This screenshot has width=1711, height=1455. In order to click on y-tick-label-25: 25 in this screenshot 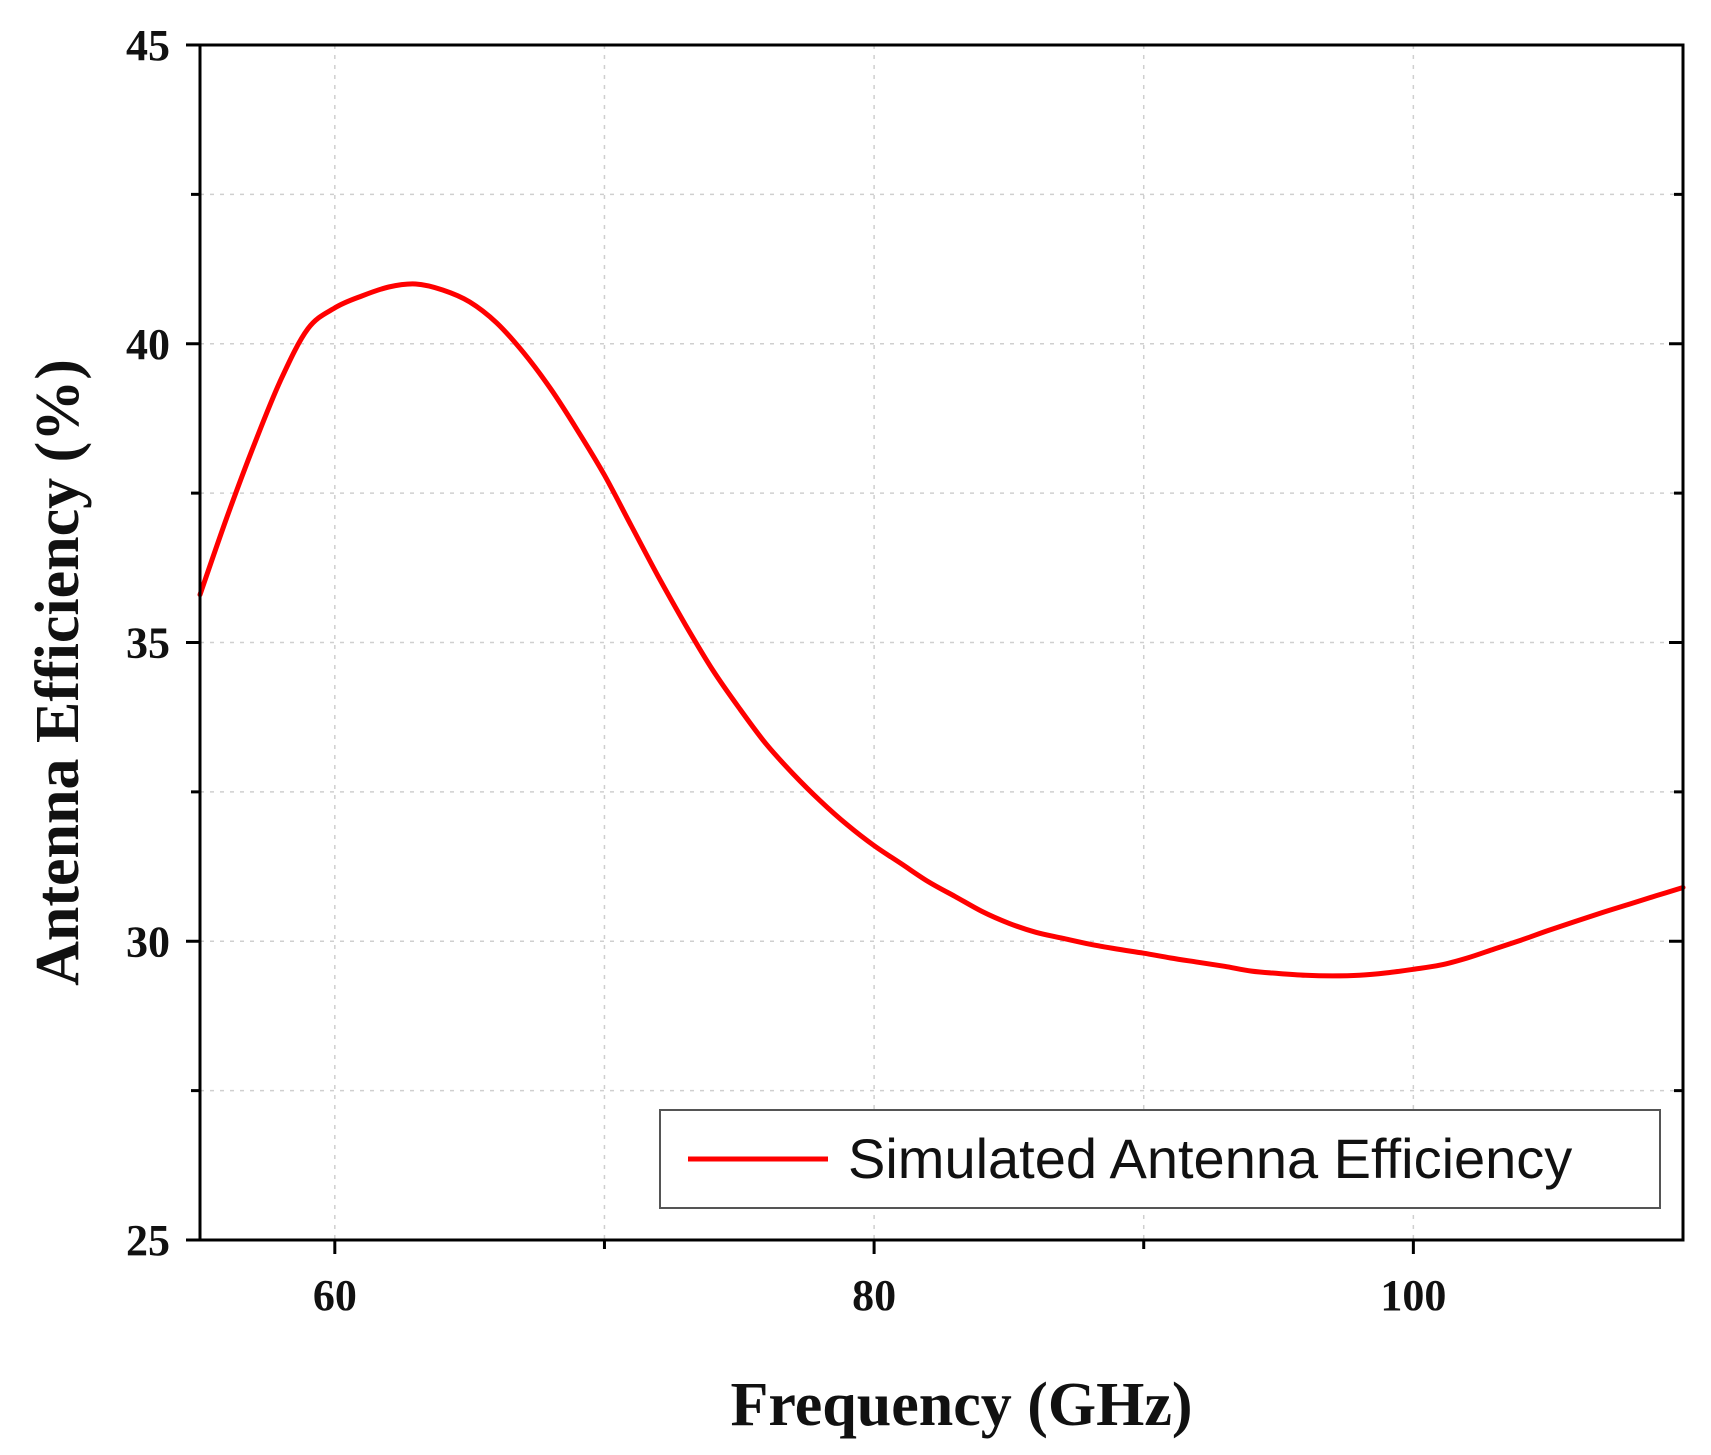, I will do `click(148, 1240)`.